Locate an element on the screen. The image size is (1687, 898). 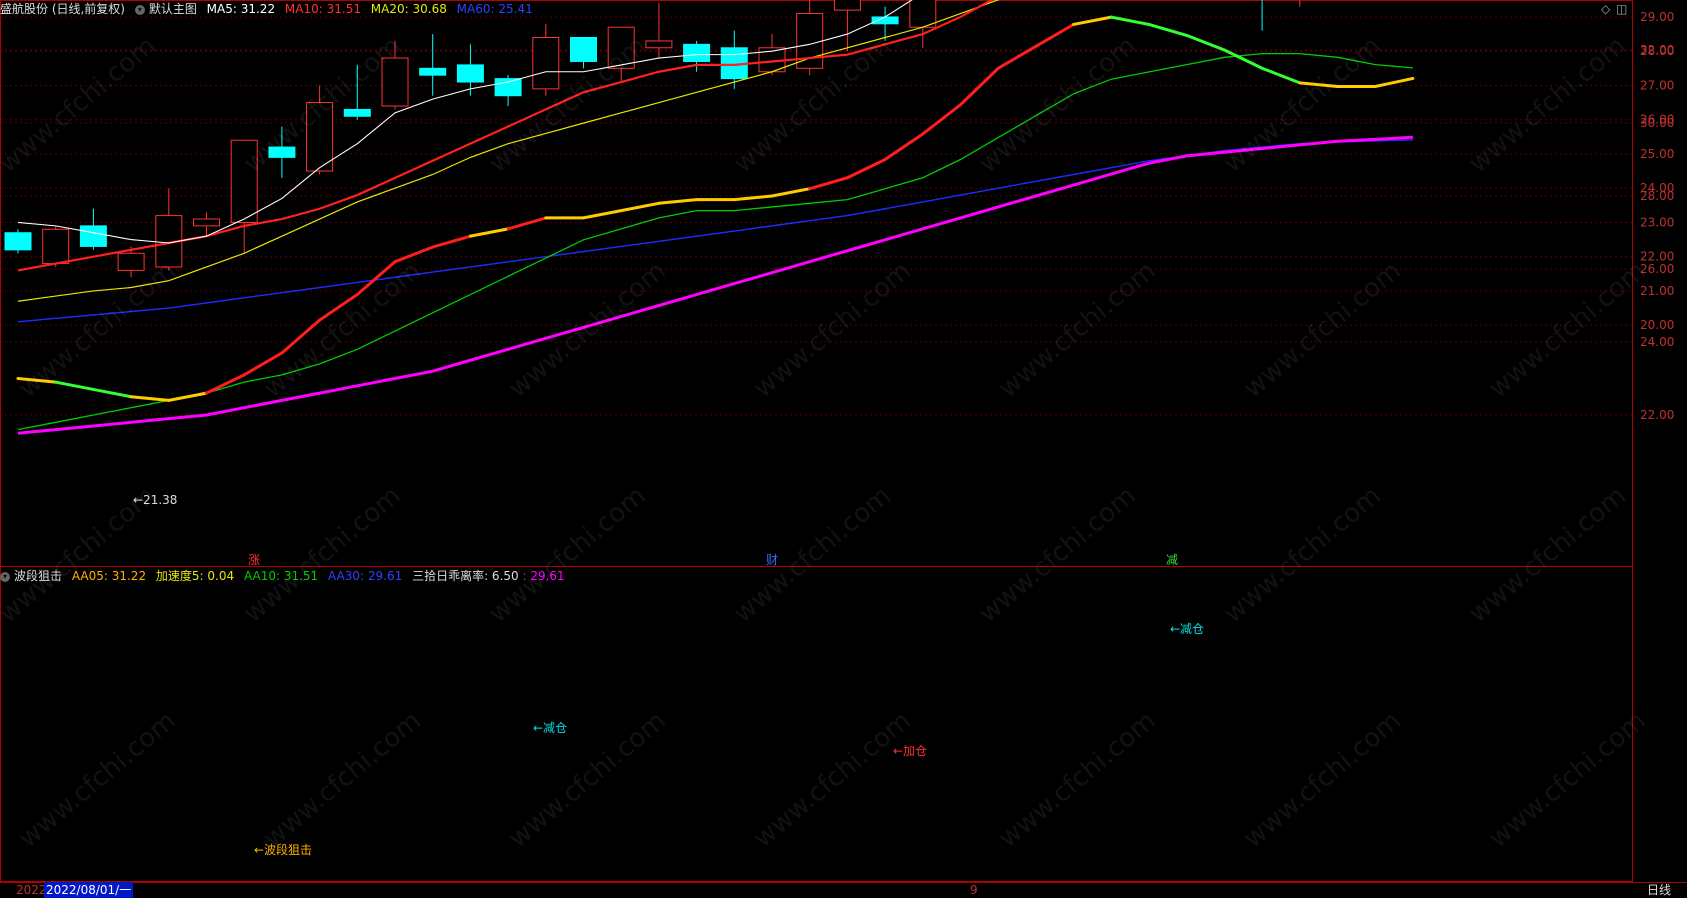
price-tick-label: 25.00 is located at coordinates (1657, 154).